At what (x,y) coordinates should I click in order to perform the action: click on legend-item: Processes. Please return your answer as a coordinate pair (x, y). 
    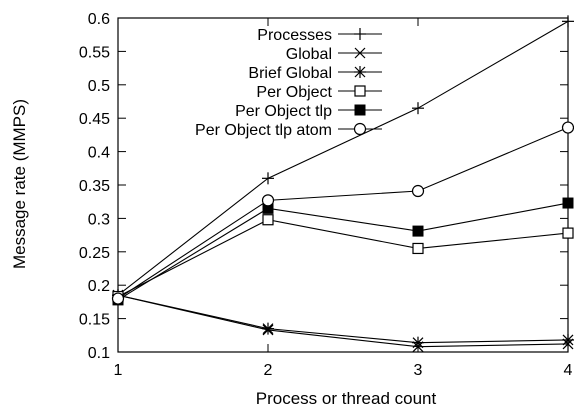
    Looking at the image, I should click on (319, 35).